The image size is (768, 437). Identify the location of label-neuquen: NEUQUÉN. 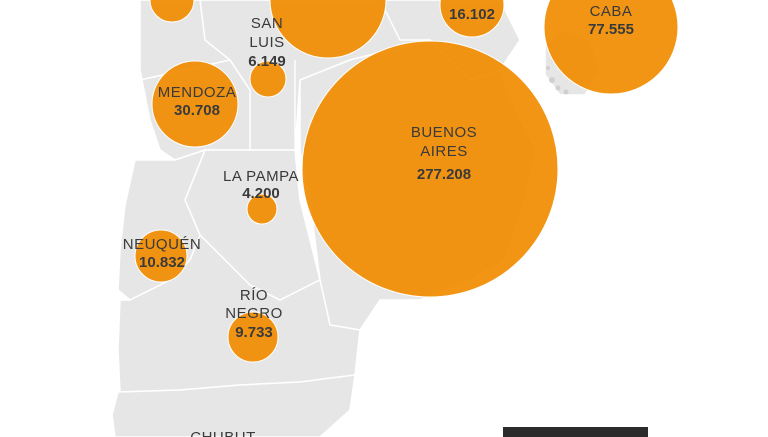
(162, 244).